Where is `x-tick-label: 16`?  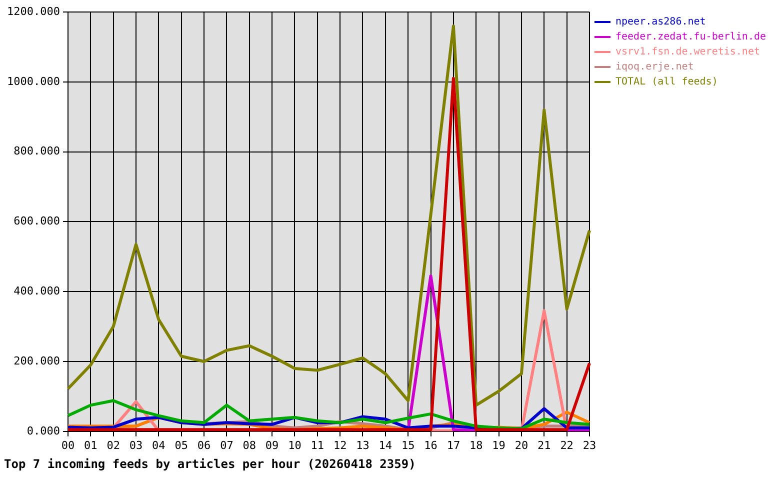 x-tick-label: 16 is located at coordinates (431, 445).